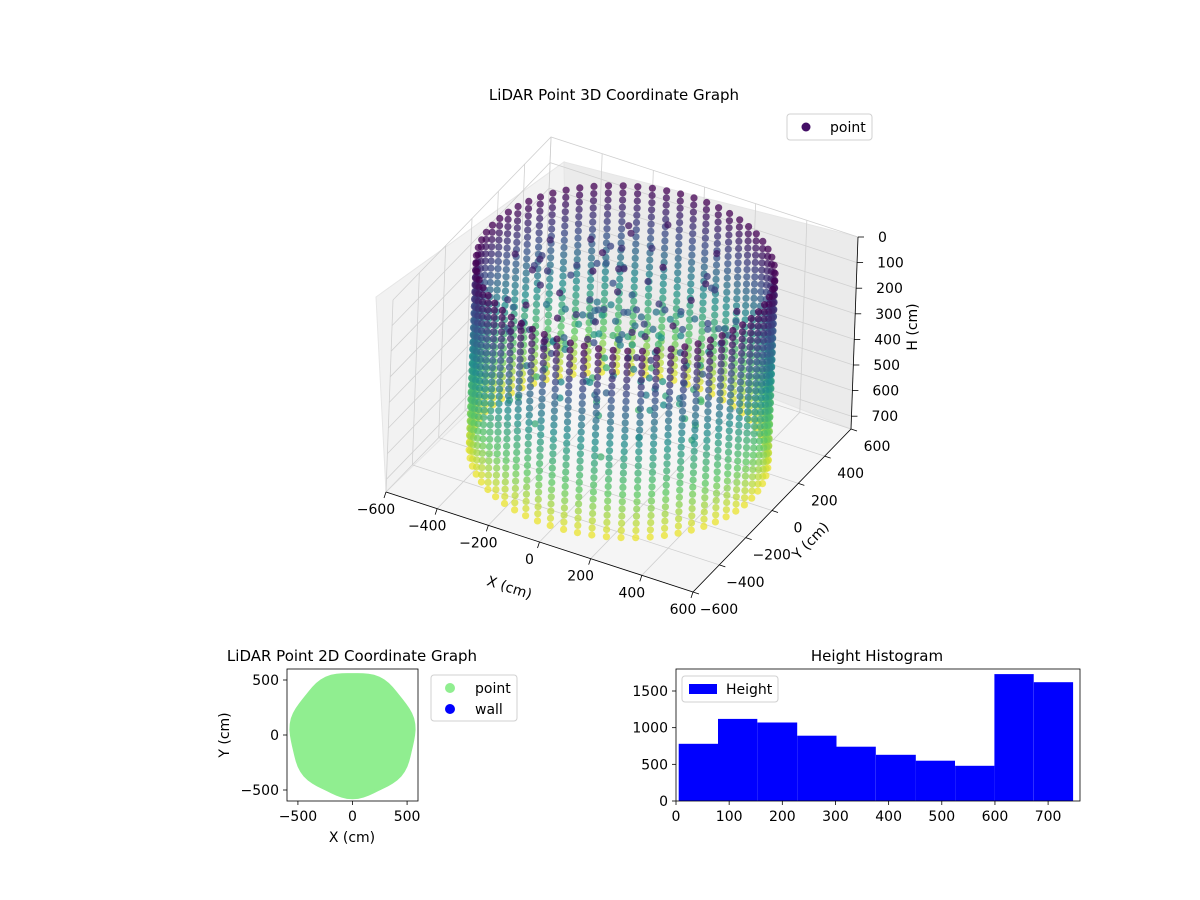  What do you see at coordinates (722, 566) in the screenshot?
I see `y-tick-3d` at bounding box center [722, 566].